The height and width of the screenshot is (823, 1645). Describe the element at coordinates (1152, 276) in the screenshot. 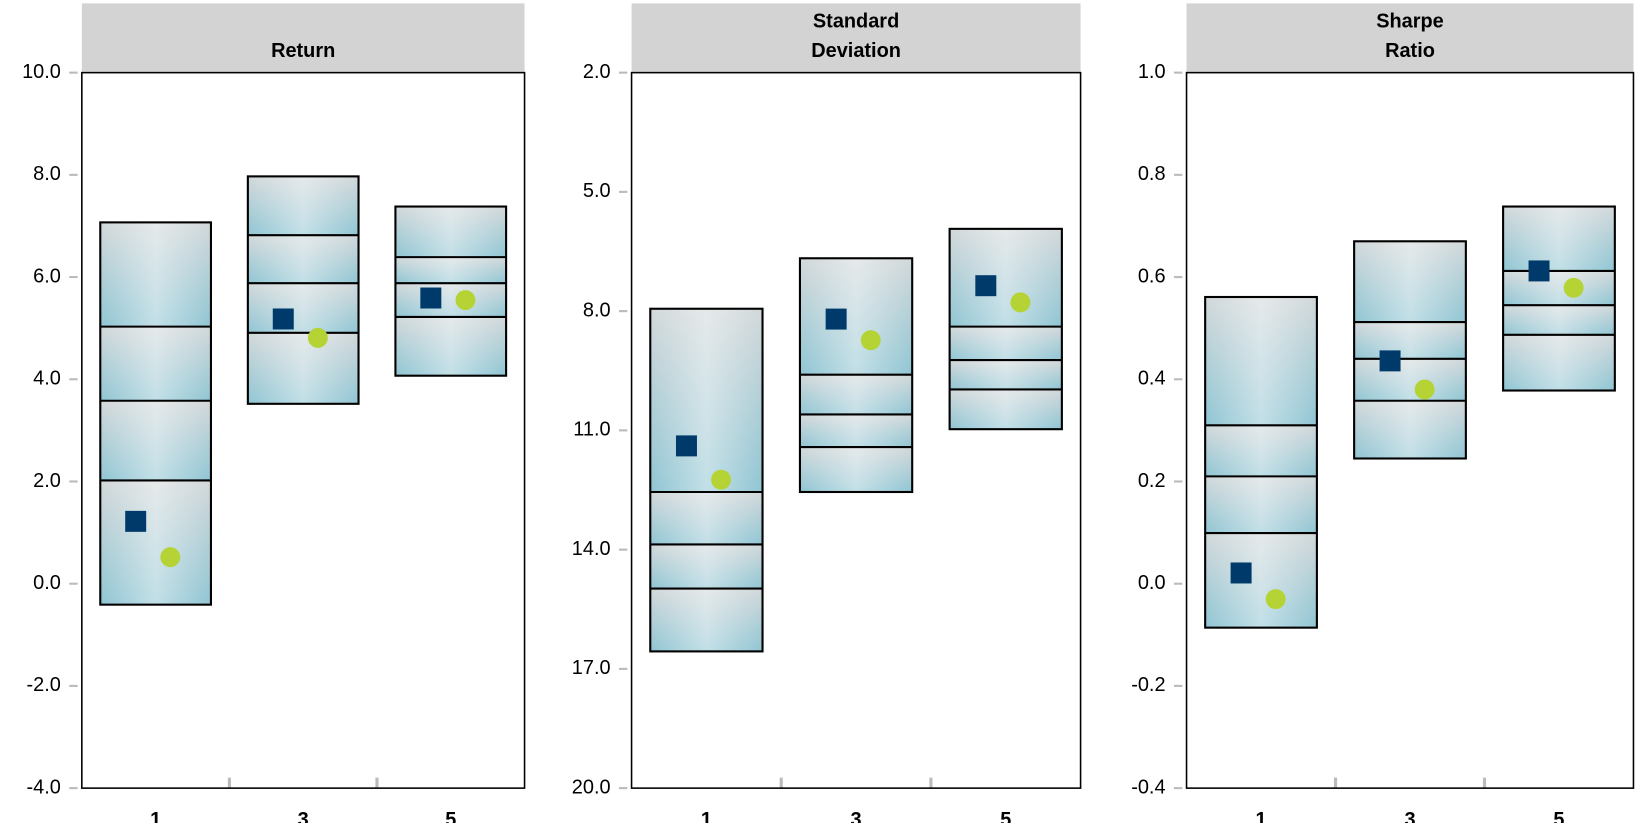

I see `y-tick-label: 0.6` at that location.